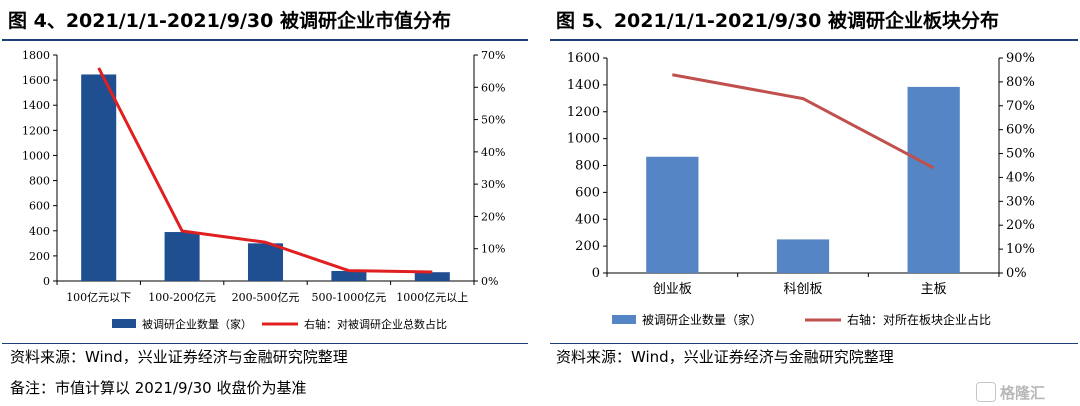  I want to click on right-left-tick-label: 1200, so click(583, 112).